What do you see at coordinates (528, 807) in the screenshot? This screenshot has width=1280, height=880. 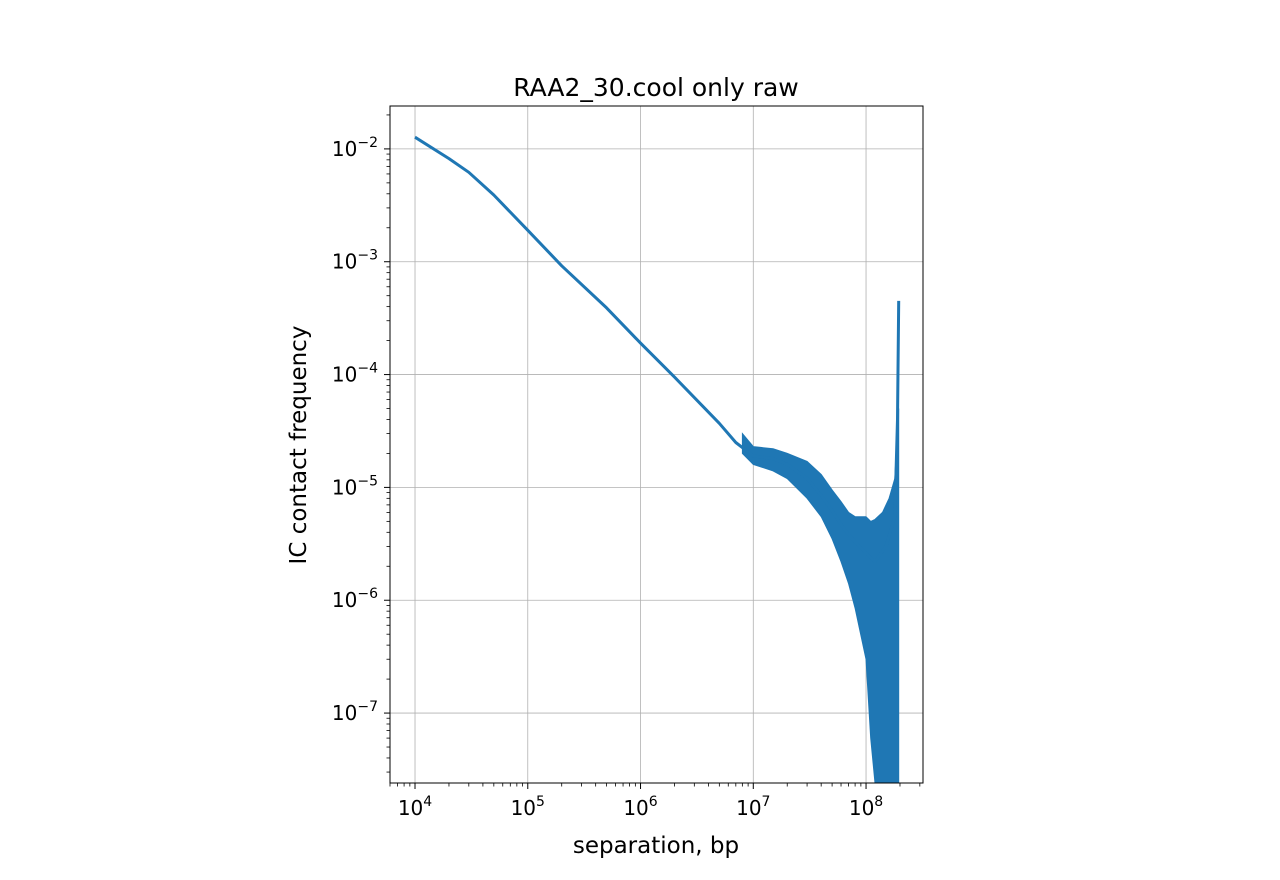 I see `x-tick-label: 10⁵` at bounding box center [528, 807].